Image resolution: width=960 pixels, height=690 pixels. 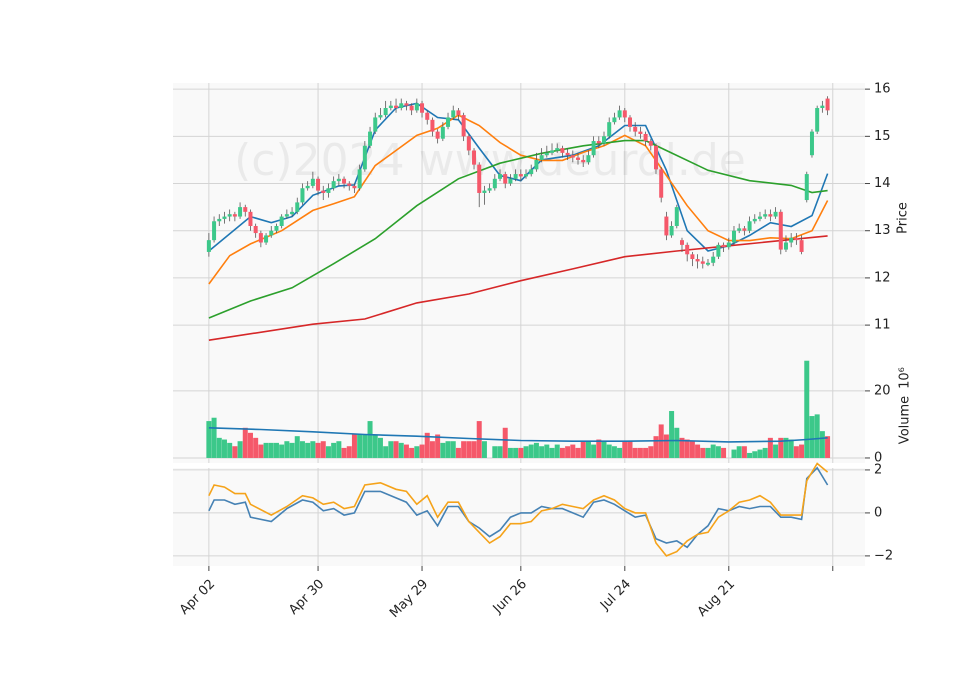 What do you see at coordinates (882, 390) in the screenshot?
I see `y-tick-label: 20` at bounding box center [882, 390].